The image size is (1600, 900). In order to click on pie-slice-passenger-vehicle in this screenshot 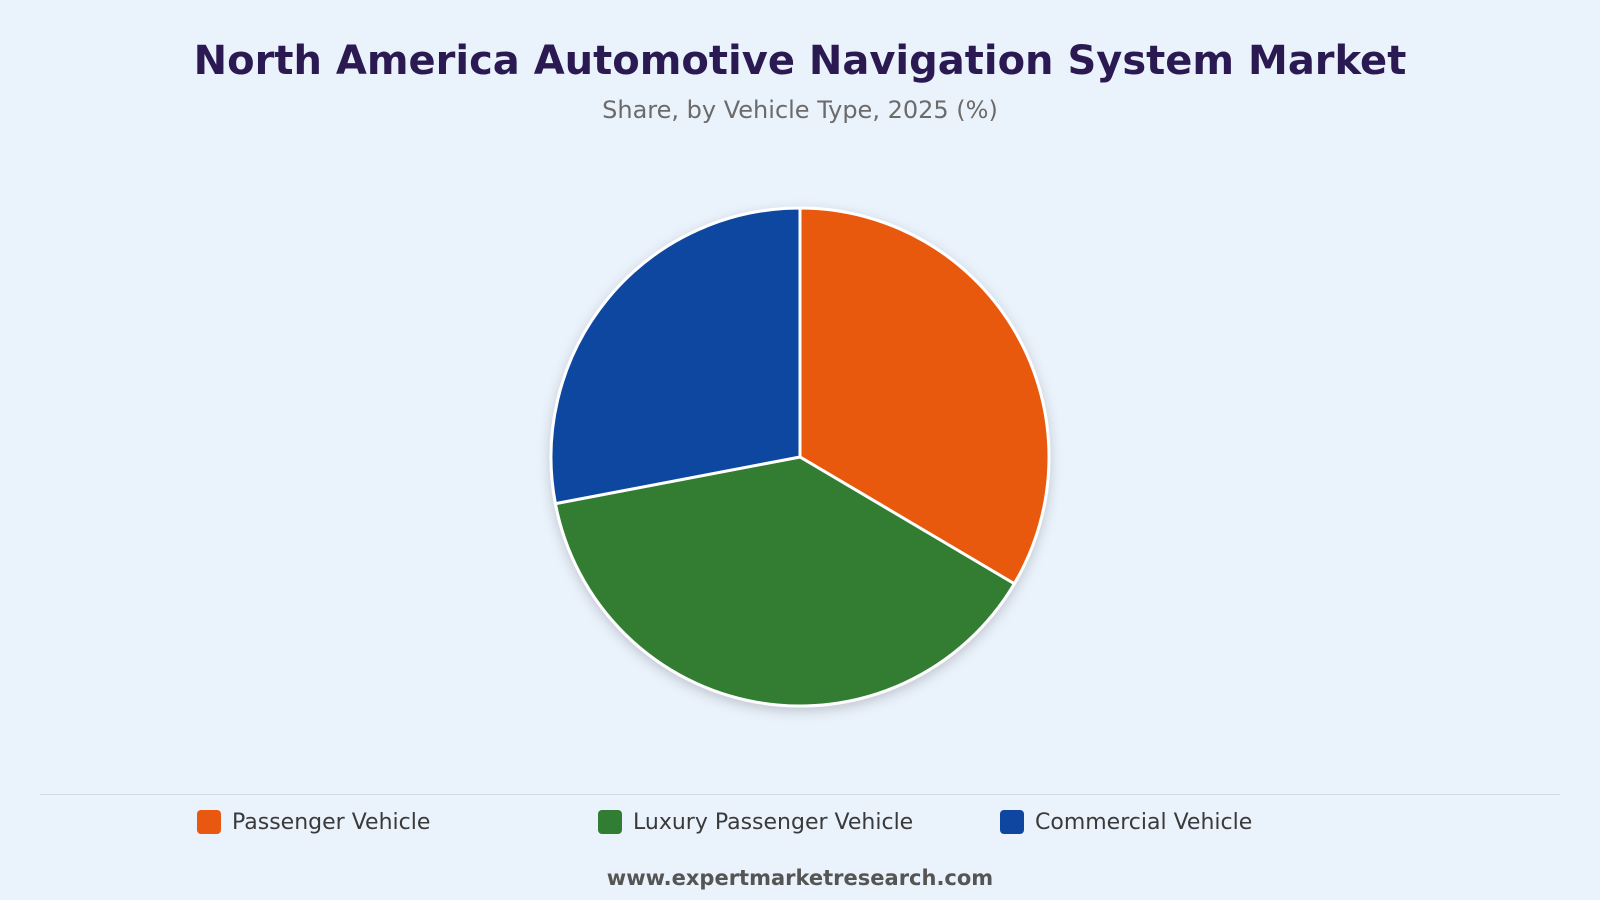, I will do `click(924, 396)`.